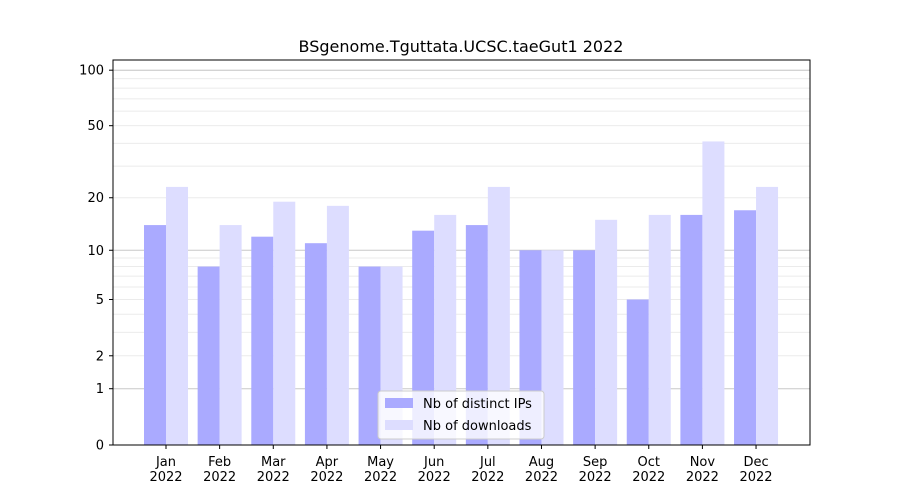 The image size is (900, 504). I want to click on x-tick-label: Jan 2022, so click(165, 470).